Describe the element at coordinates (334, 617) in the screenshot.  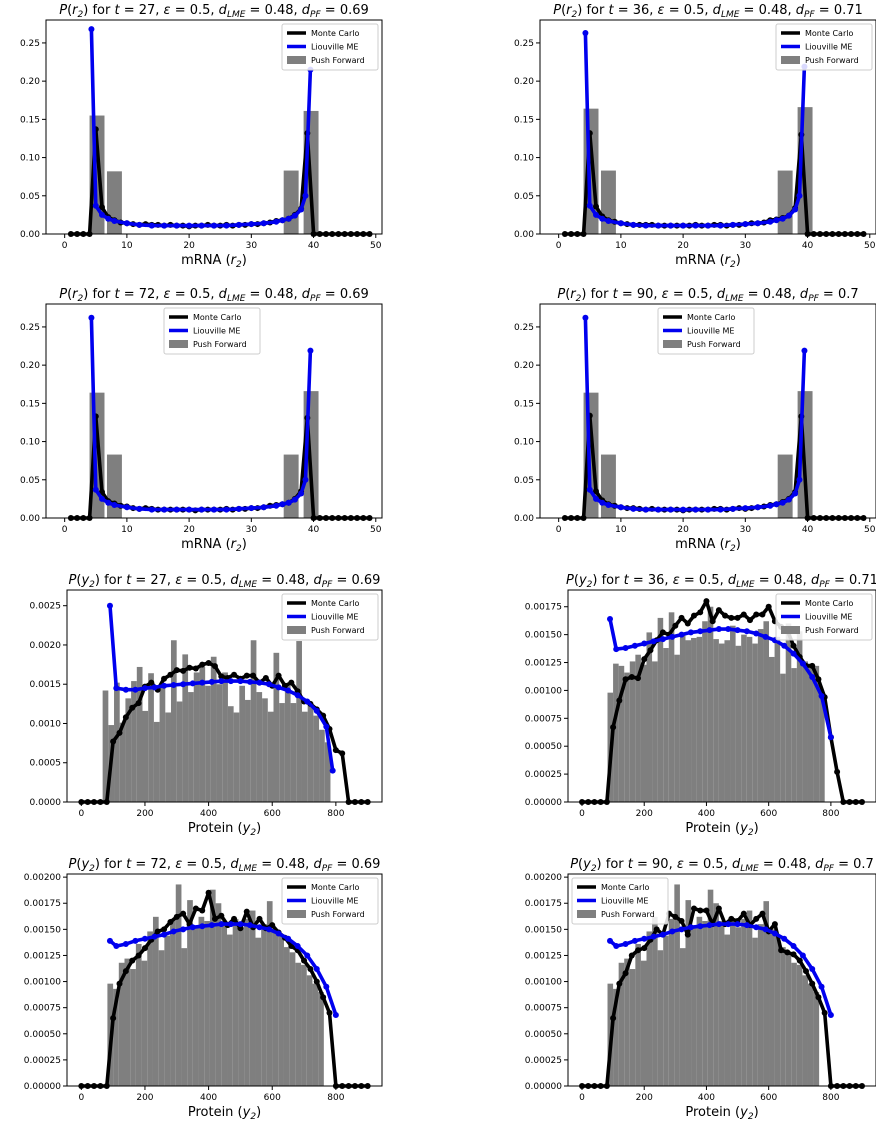
I see `legend-label: Liouville ME` at that location.